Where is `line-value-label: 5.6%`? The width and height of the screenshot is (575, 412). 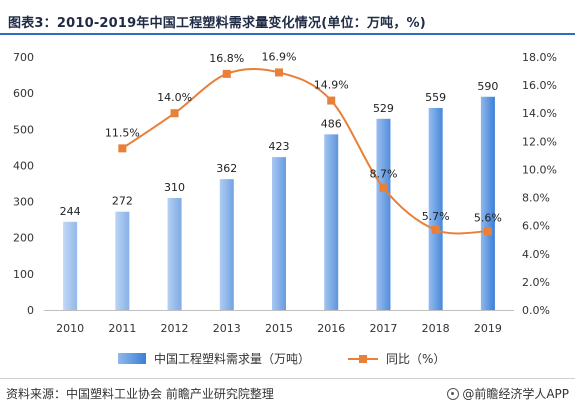 line-value-label: 5.6% is located at coordinates (488, 217).